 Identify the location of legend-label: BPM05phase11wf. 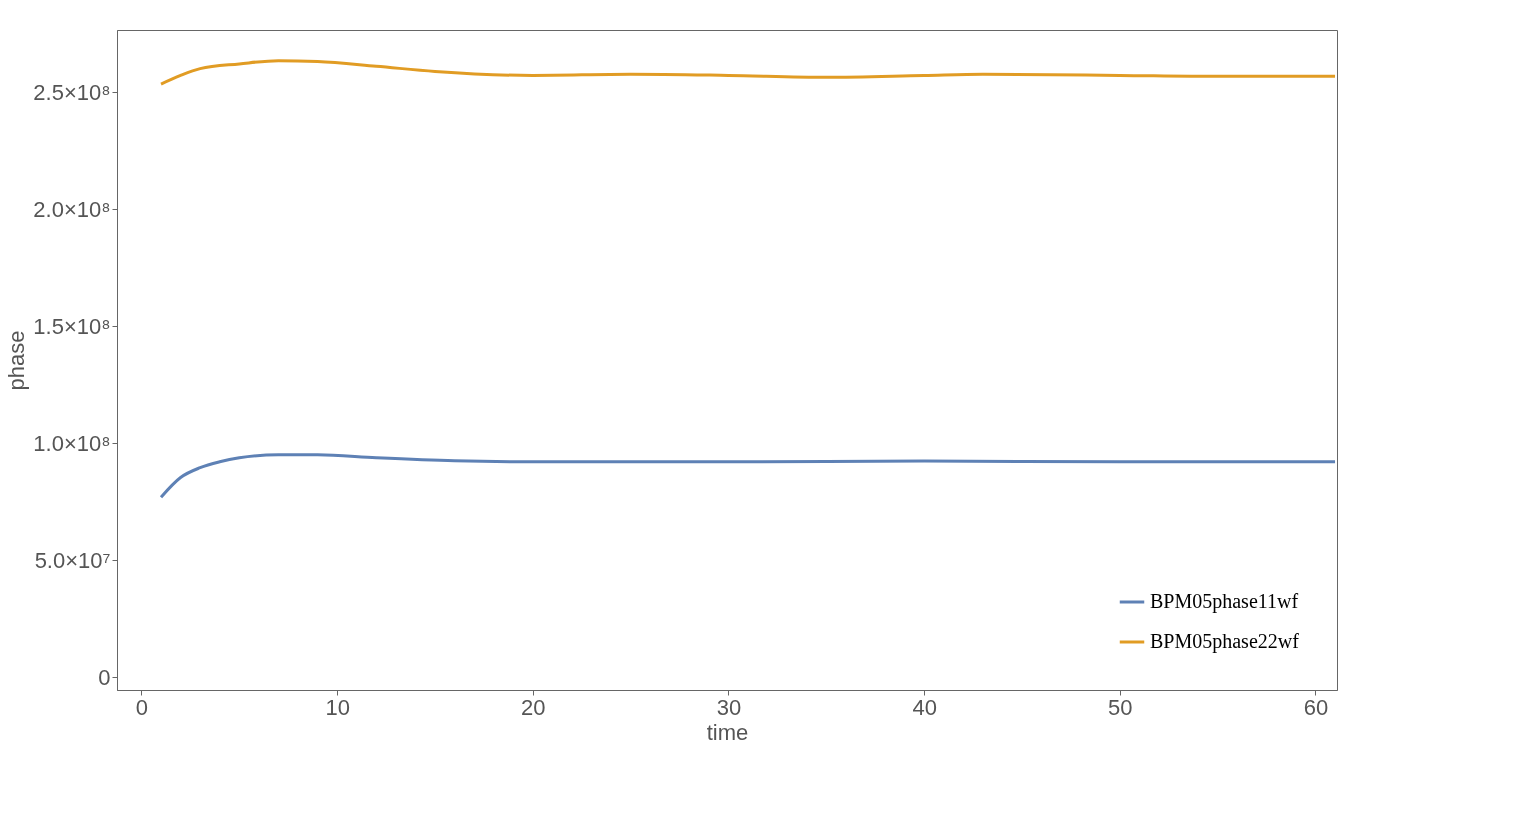
(1224, 601).